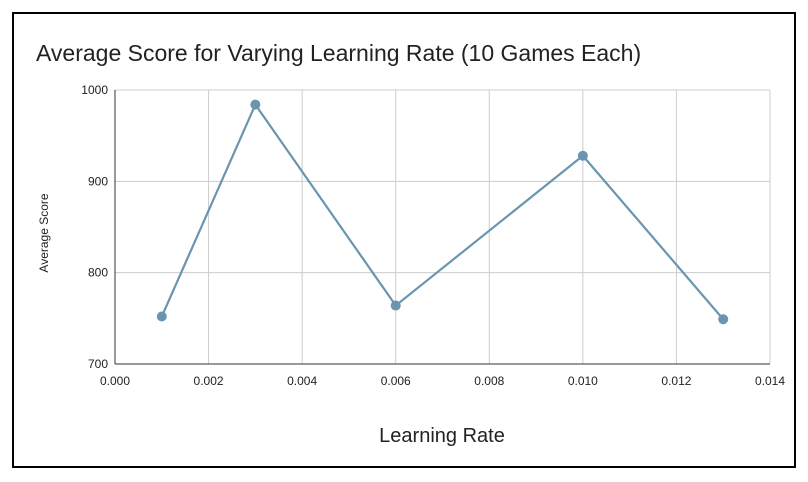  What do you see at coordinates (302, 381) in the screenshot?
I see `x-tick-label: 0.004` at bounding box center [302, 381].